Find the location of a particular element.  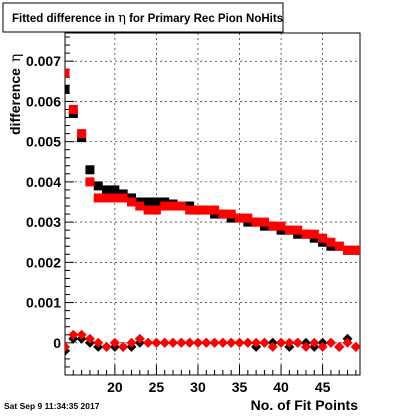

x-tick-label-25: 25 is located at coordinates (157, 387).